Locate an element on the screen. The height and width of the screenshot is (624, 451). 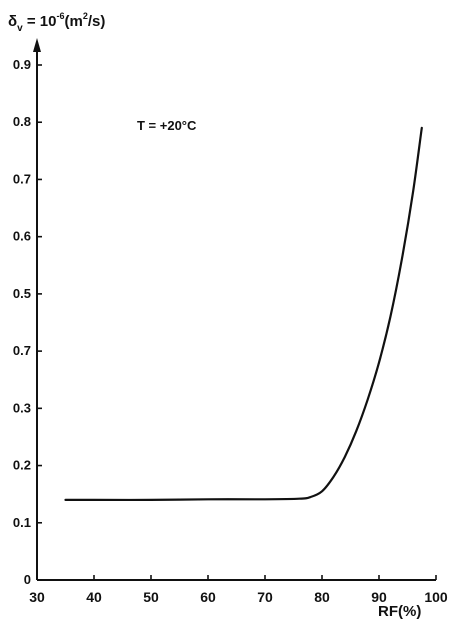
x-ticks: 30 40 50 60 70 80 90 100 is located at coordinates (238, 590).